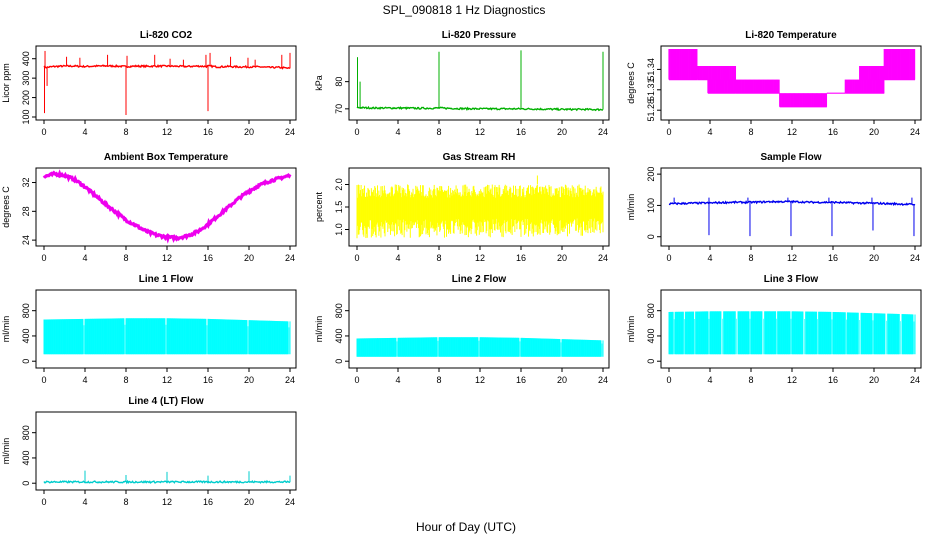  What do you see at coordinates (651, 110) in the screenshot?
I see `y-tick-label: 51.28` at bounding box center [651, 110].